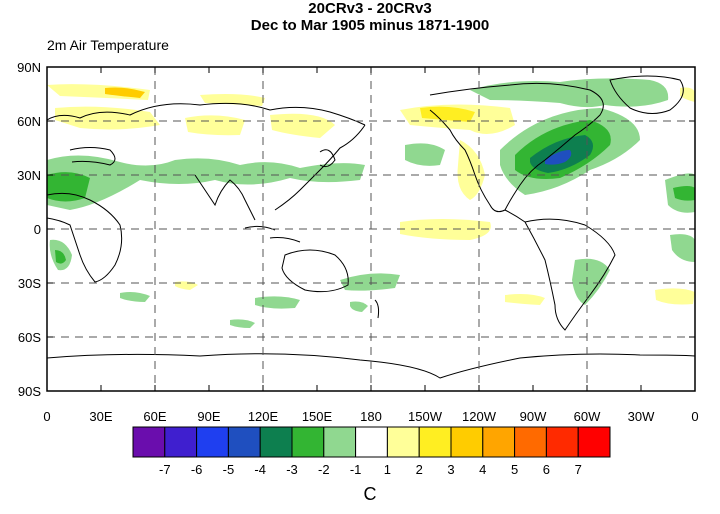  Describe the element at coordinates (317, 416) in the screenshot. I see `lon-tick-label: 150E` at that location.